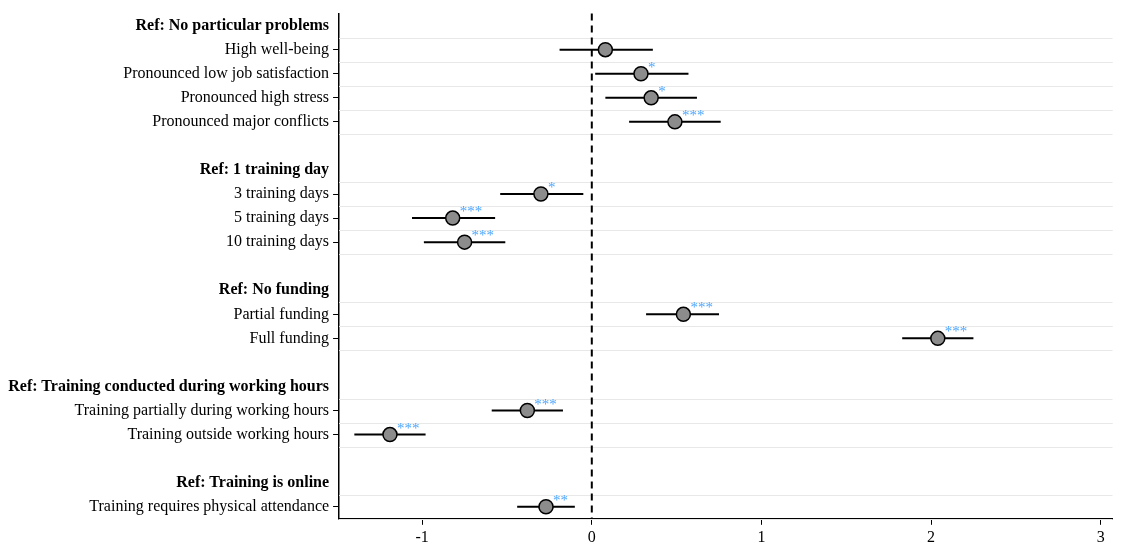  What do you see at coordinates (202, 409) in the screenshot?
I see `y-tick-label: Training partially during working hours` at bounding box center [202, 409].